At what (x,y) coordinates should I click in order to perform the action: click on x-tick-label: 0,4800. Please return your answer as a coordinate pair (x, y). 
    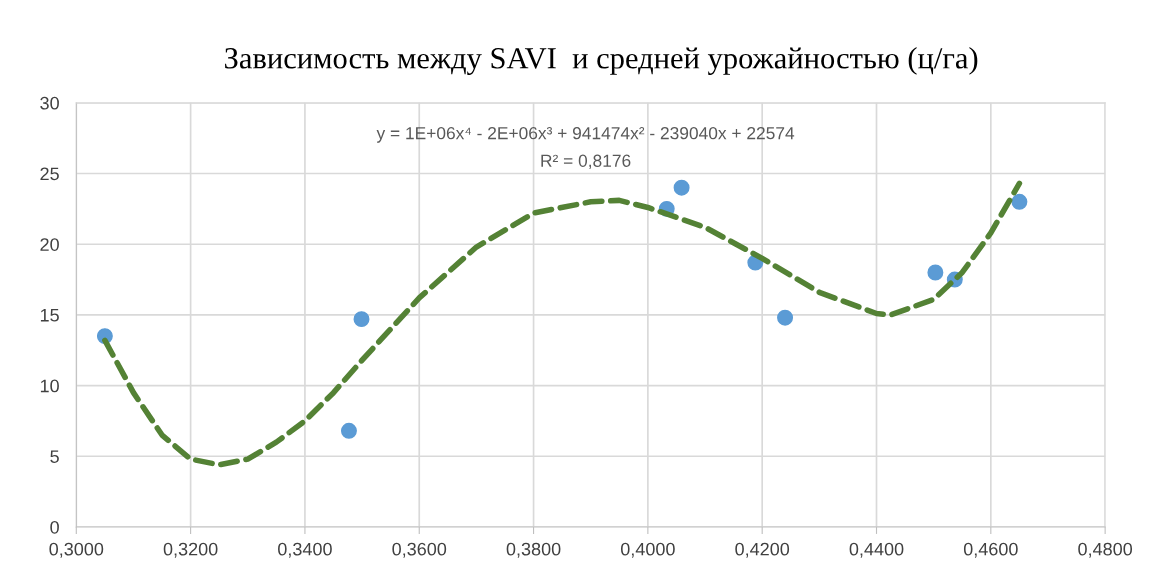
    Looking at the image, I should click on (1105, 550).